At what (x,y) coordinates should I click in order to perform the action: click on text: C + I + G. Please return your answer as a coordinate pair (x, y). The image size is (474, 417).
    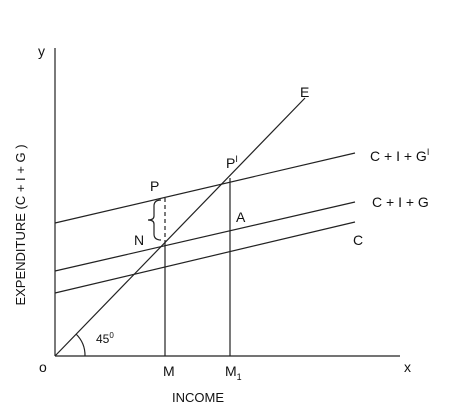
    Looking at the image, I should click on (398, 156).